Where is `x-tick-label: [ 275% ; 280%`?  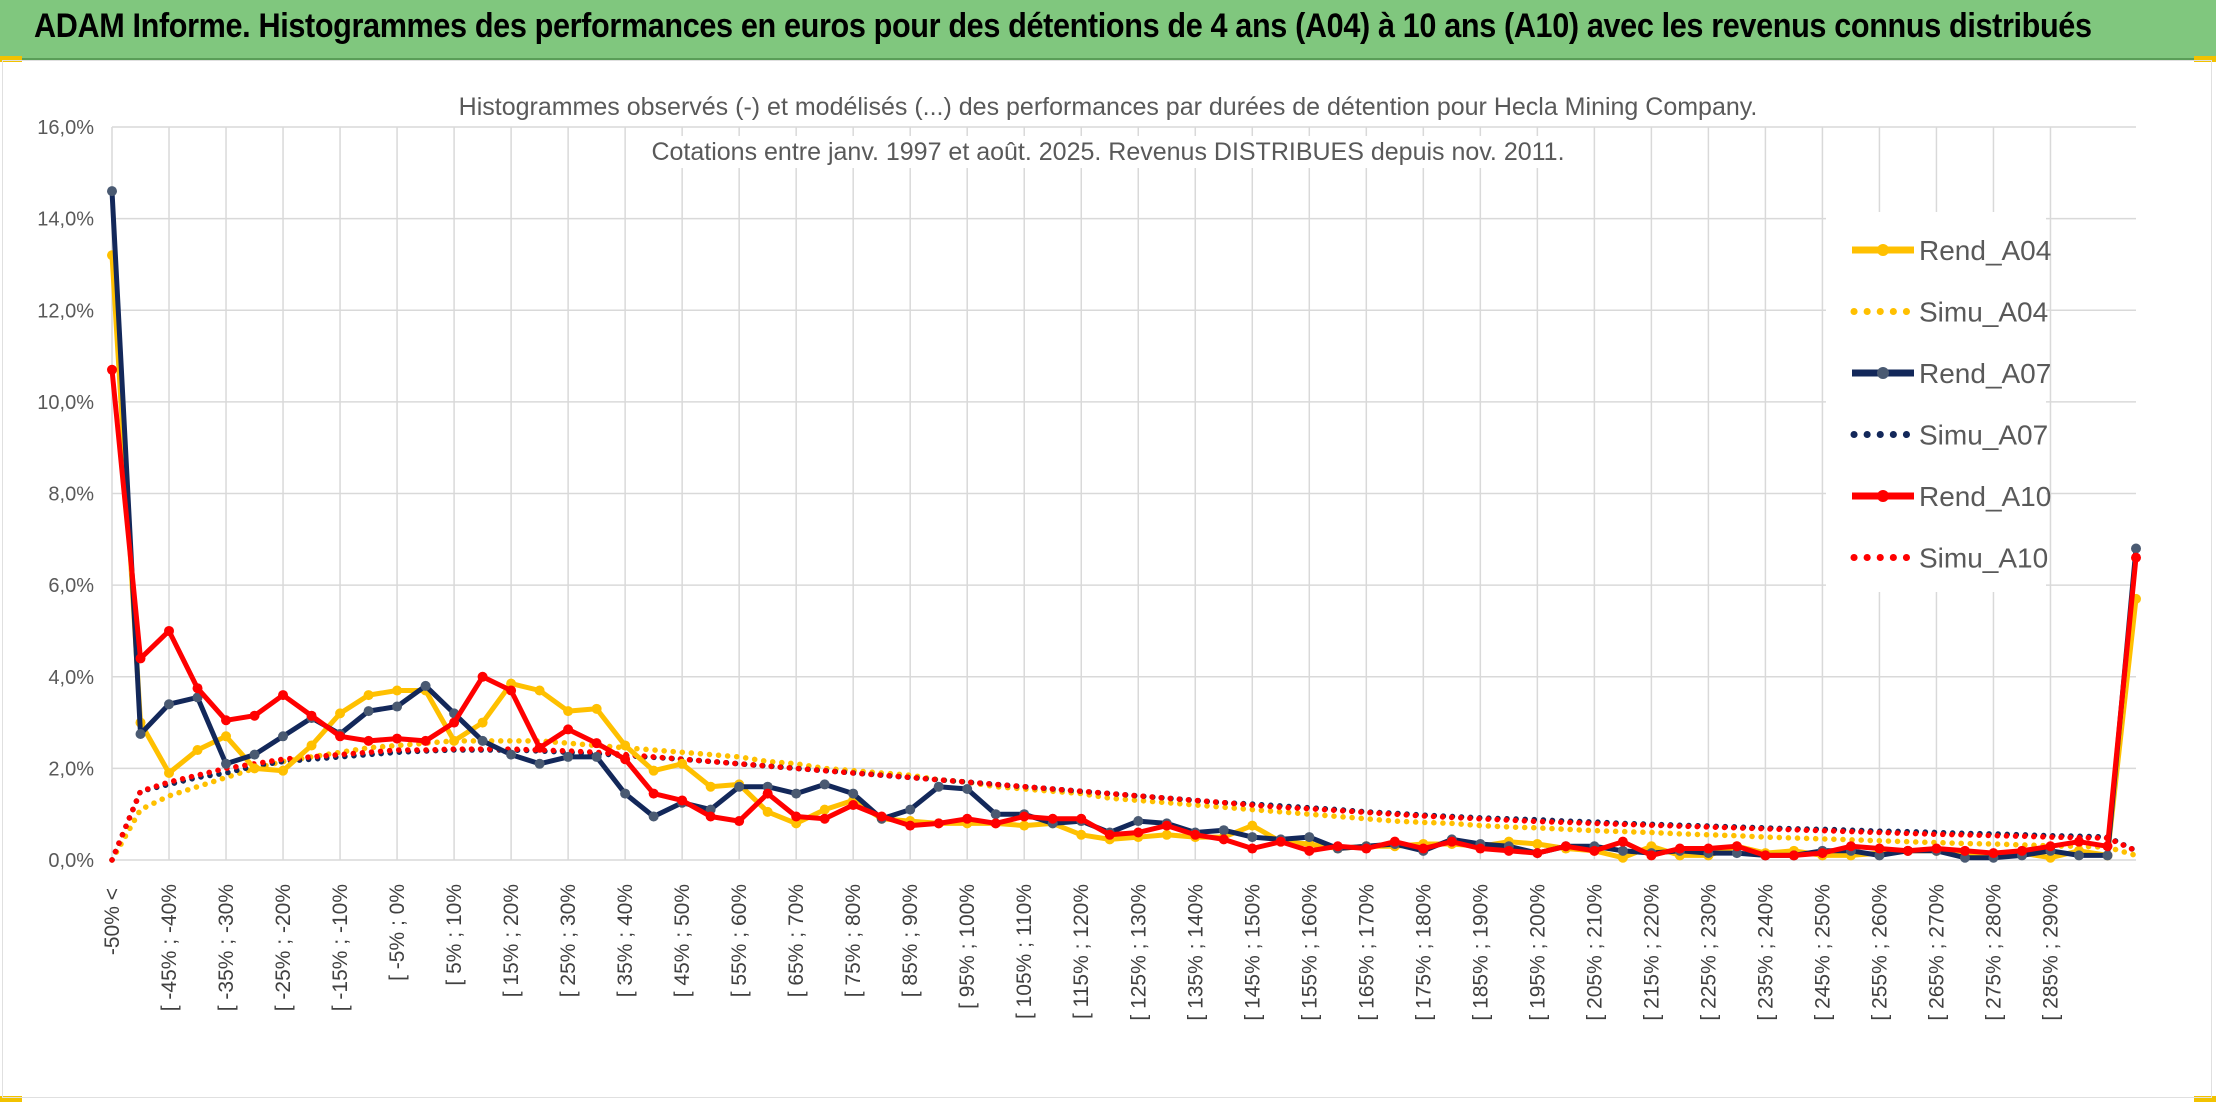
x-tick-label: [ 275% ; 280% is located at coordinates (1993, 952).